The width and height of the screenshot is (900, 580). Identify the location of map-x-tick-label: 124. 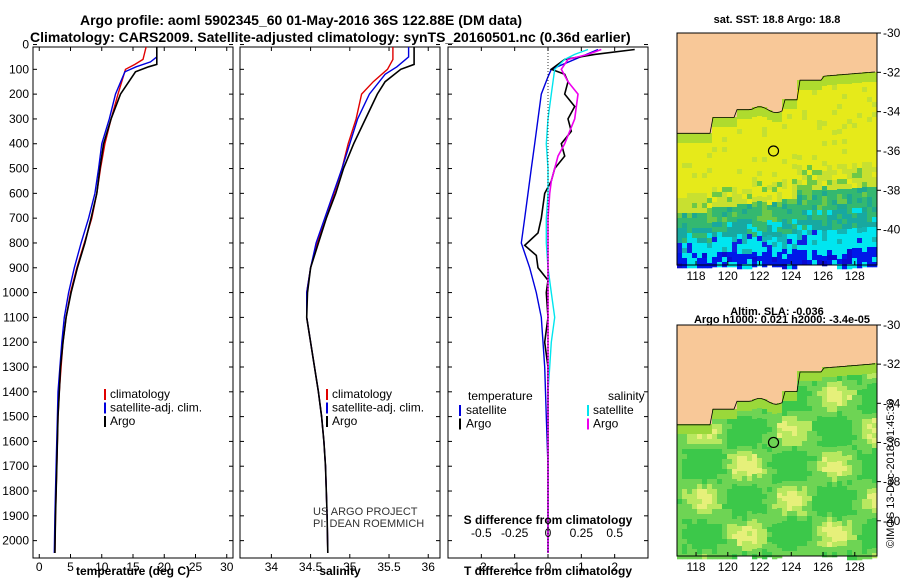
(791, 567).